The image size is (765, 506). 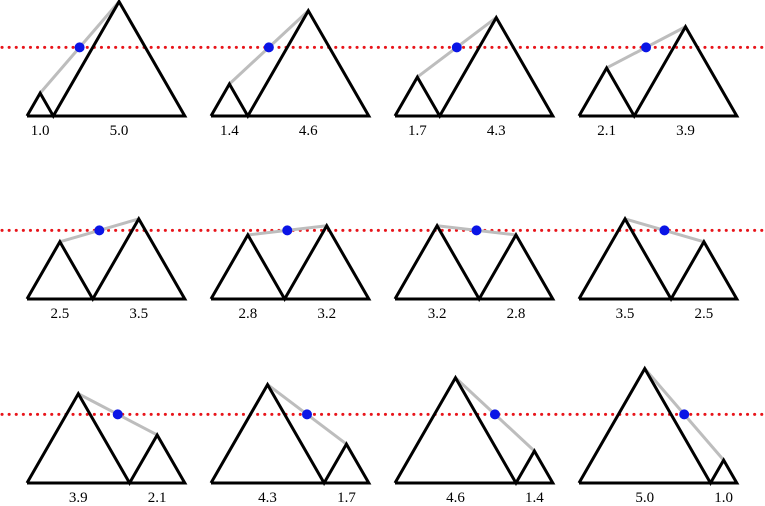 What do you see at coordinates (723, 498) in the screenshot?
I see `right-label: 1.0` at bounding box center [723, 498].